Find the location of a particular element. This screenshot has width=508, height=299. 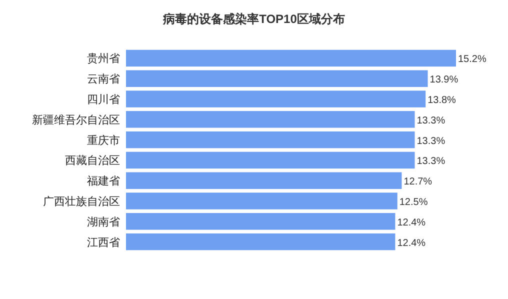

y-tick-label: 云南省 is located at coordinates (103, 79).